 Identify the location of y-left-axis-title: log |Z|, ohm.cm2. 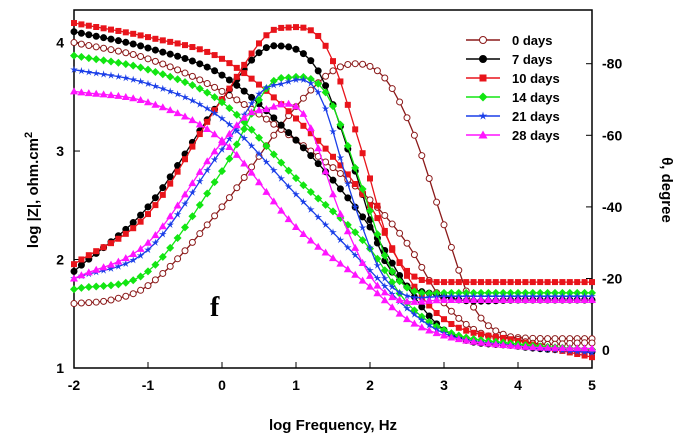
(32, 190).